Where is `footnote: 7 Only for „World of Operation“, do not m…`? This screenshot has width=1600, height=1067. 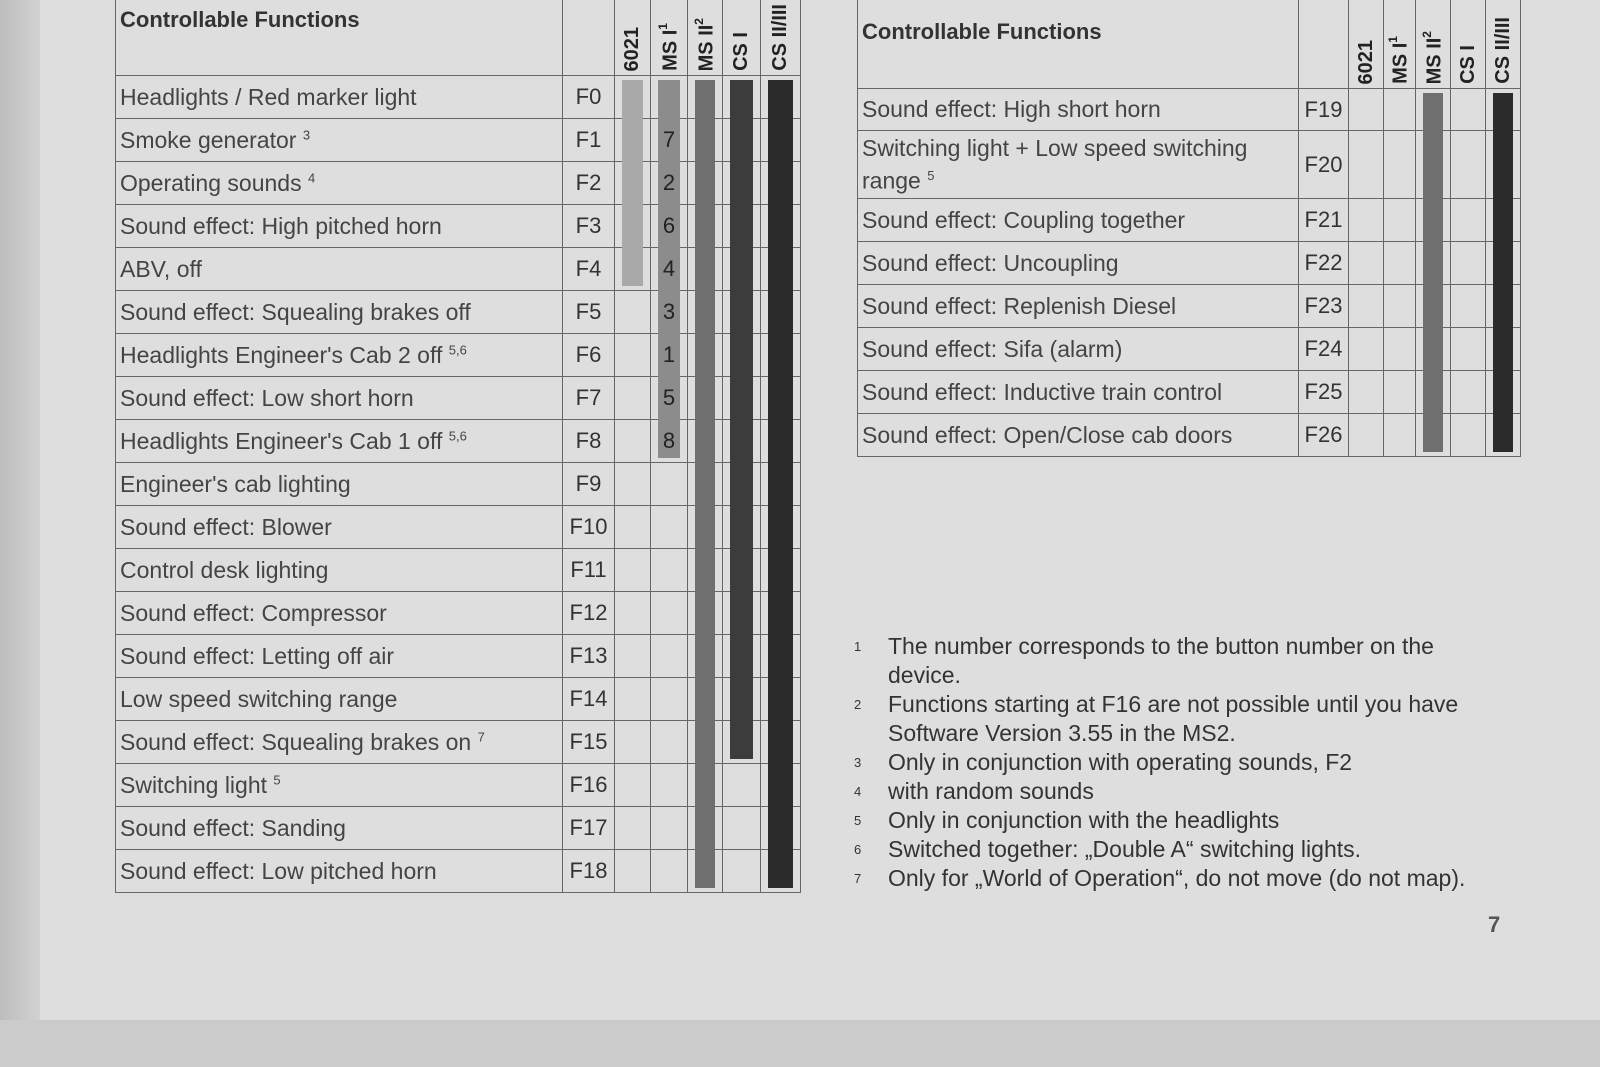
footnote: 7 Only for „World of Operation“, do not m… is located at coordinates (1180, 878).